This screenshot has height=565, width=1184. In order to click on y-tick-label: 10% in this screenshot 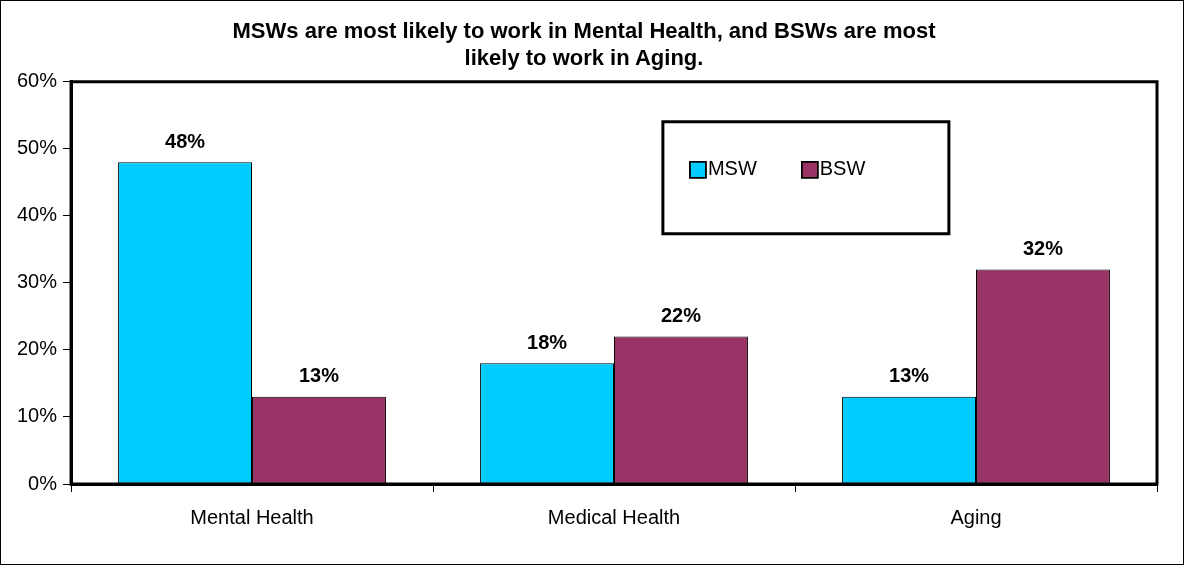, I will do `click(37, 415)`.